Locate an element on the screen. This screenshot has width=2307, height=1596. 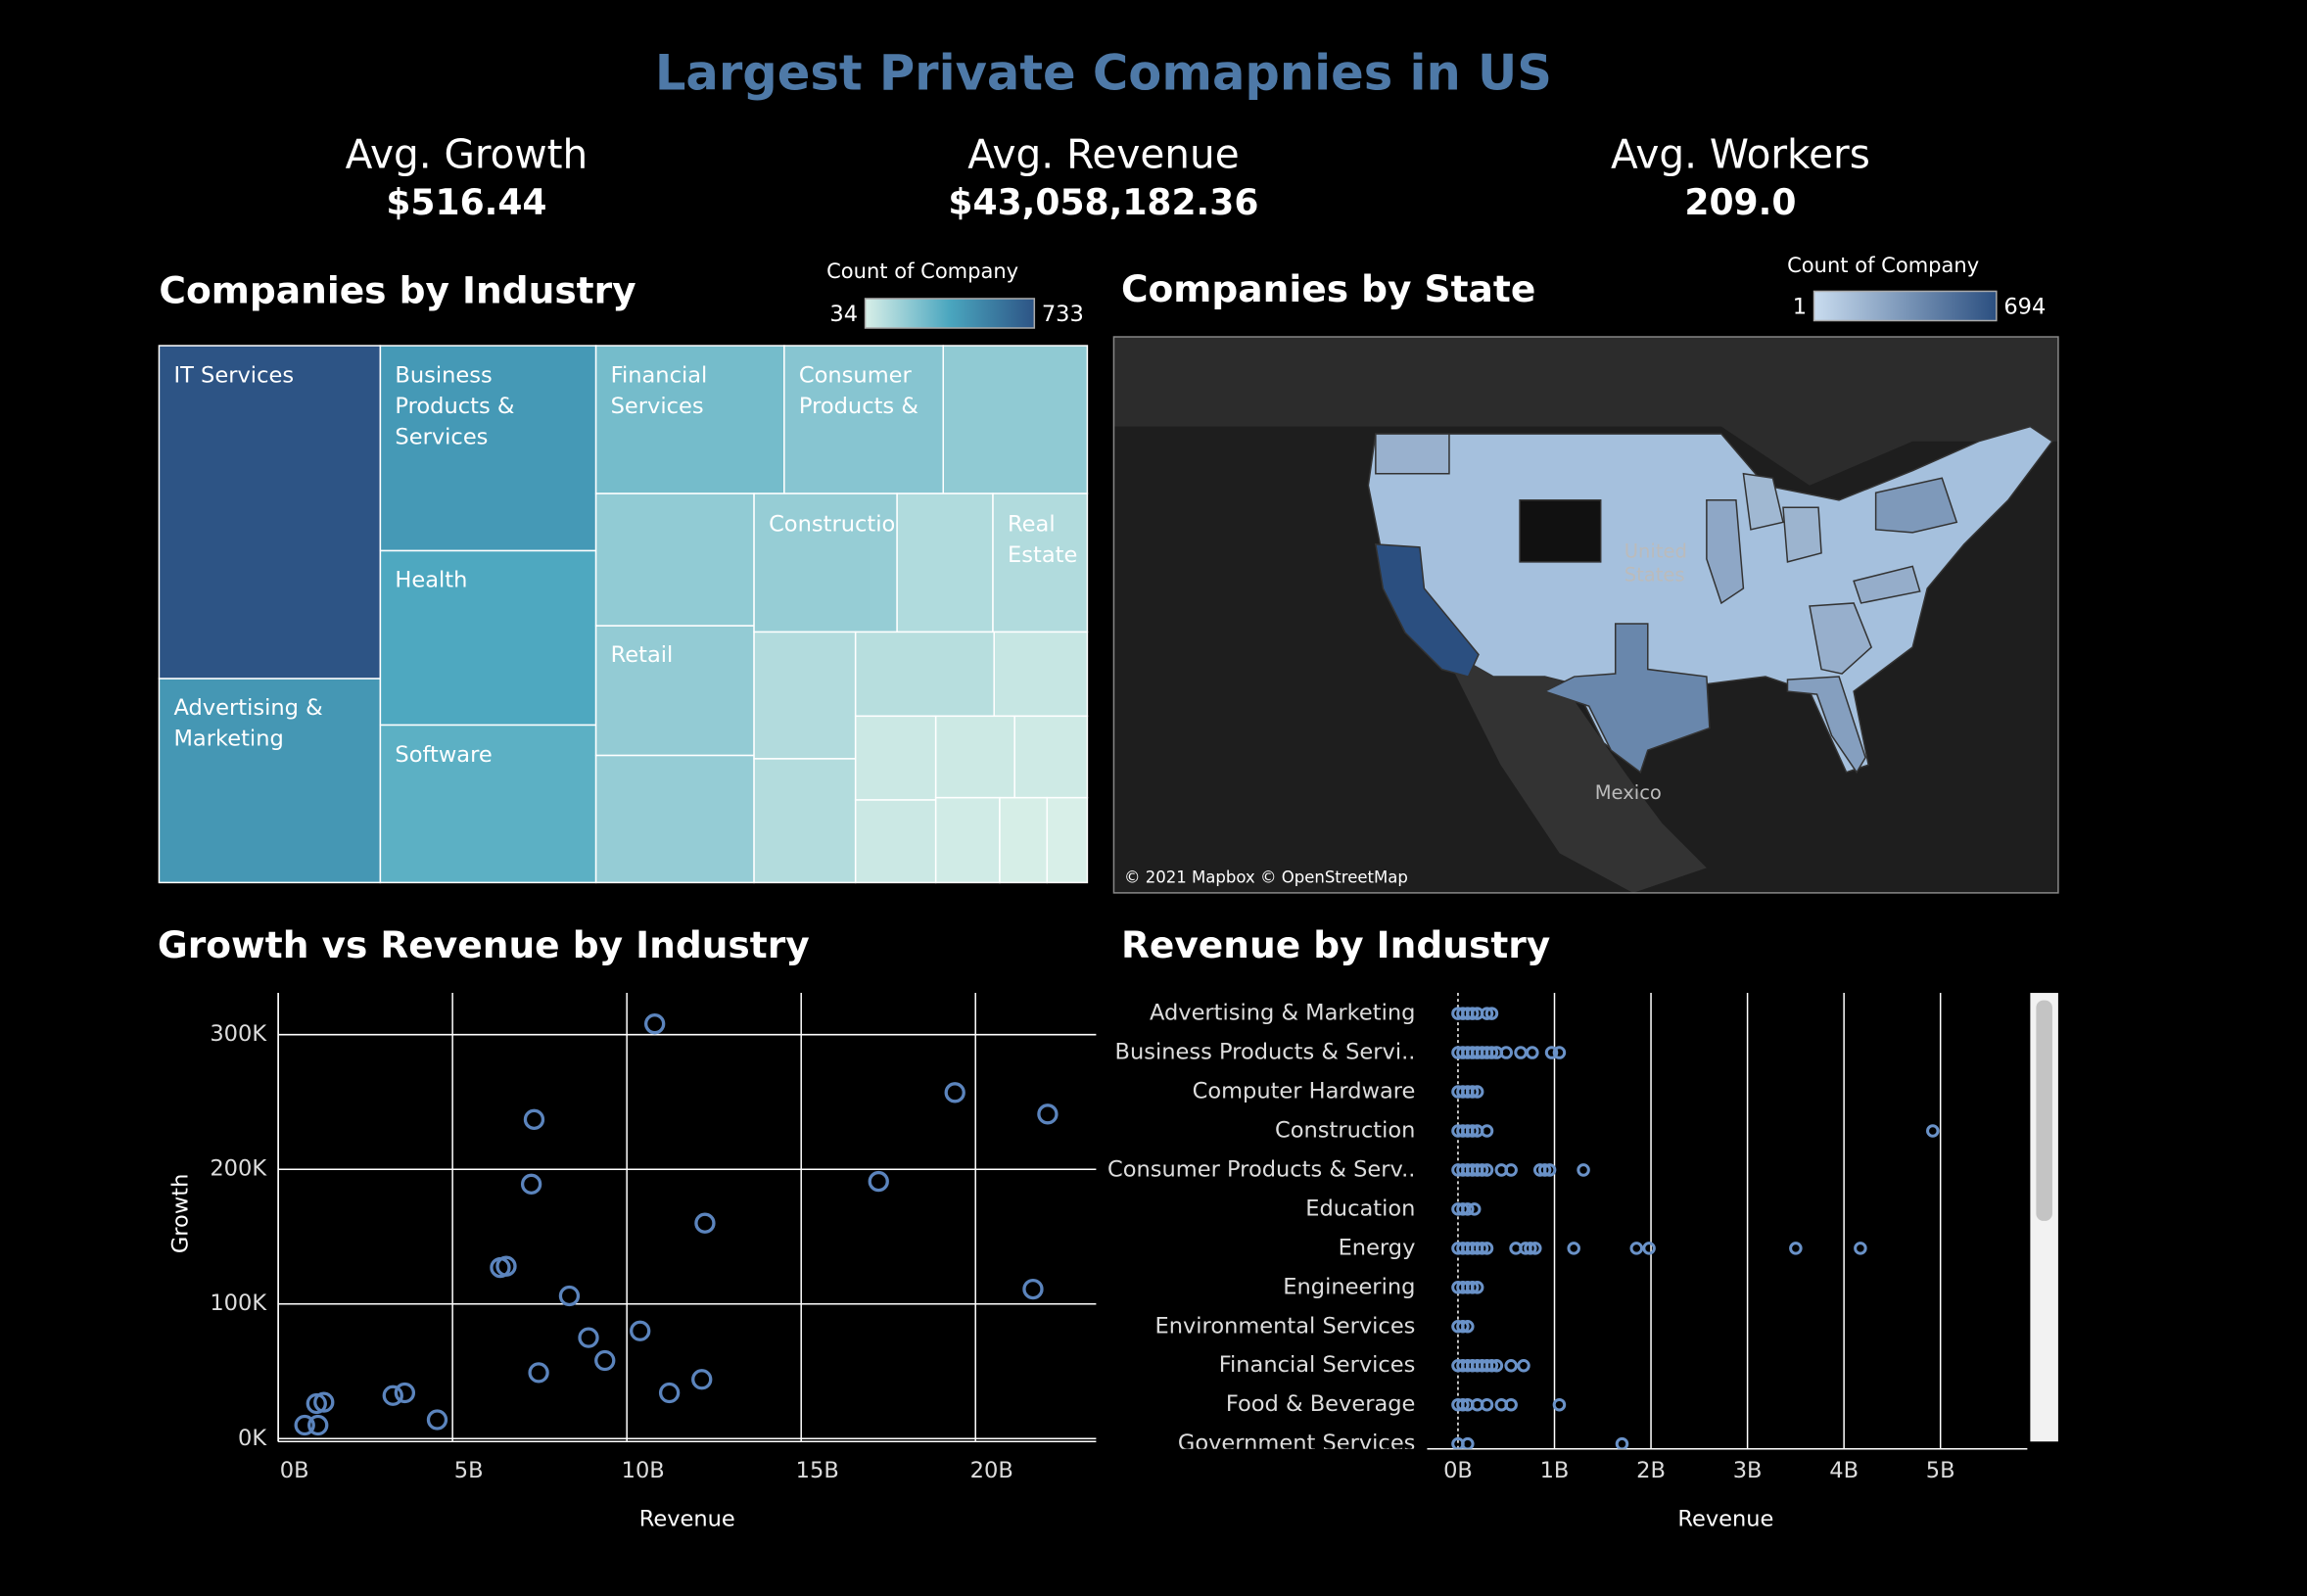
cell-label: Advertising & Marketing is located at coordinates (248, 723).